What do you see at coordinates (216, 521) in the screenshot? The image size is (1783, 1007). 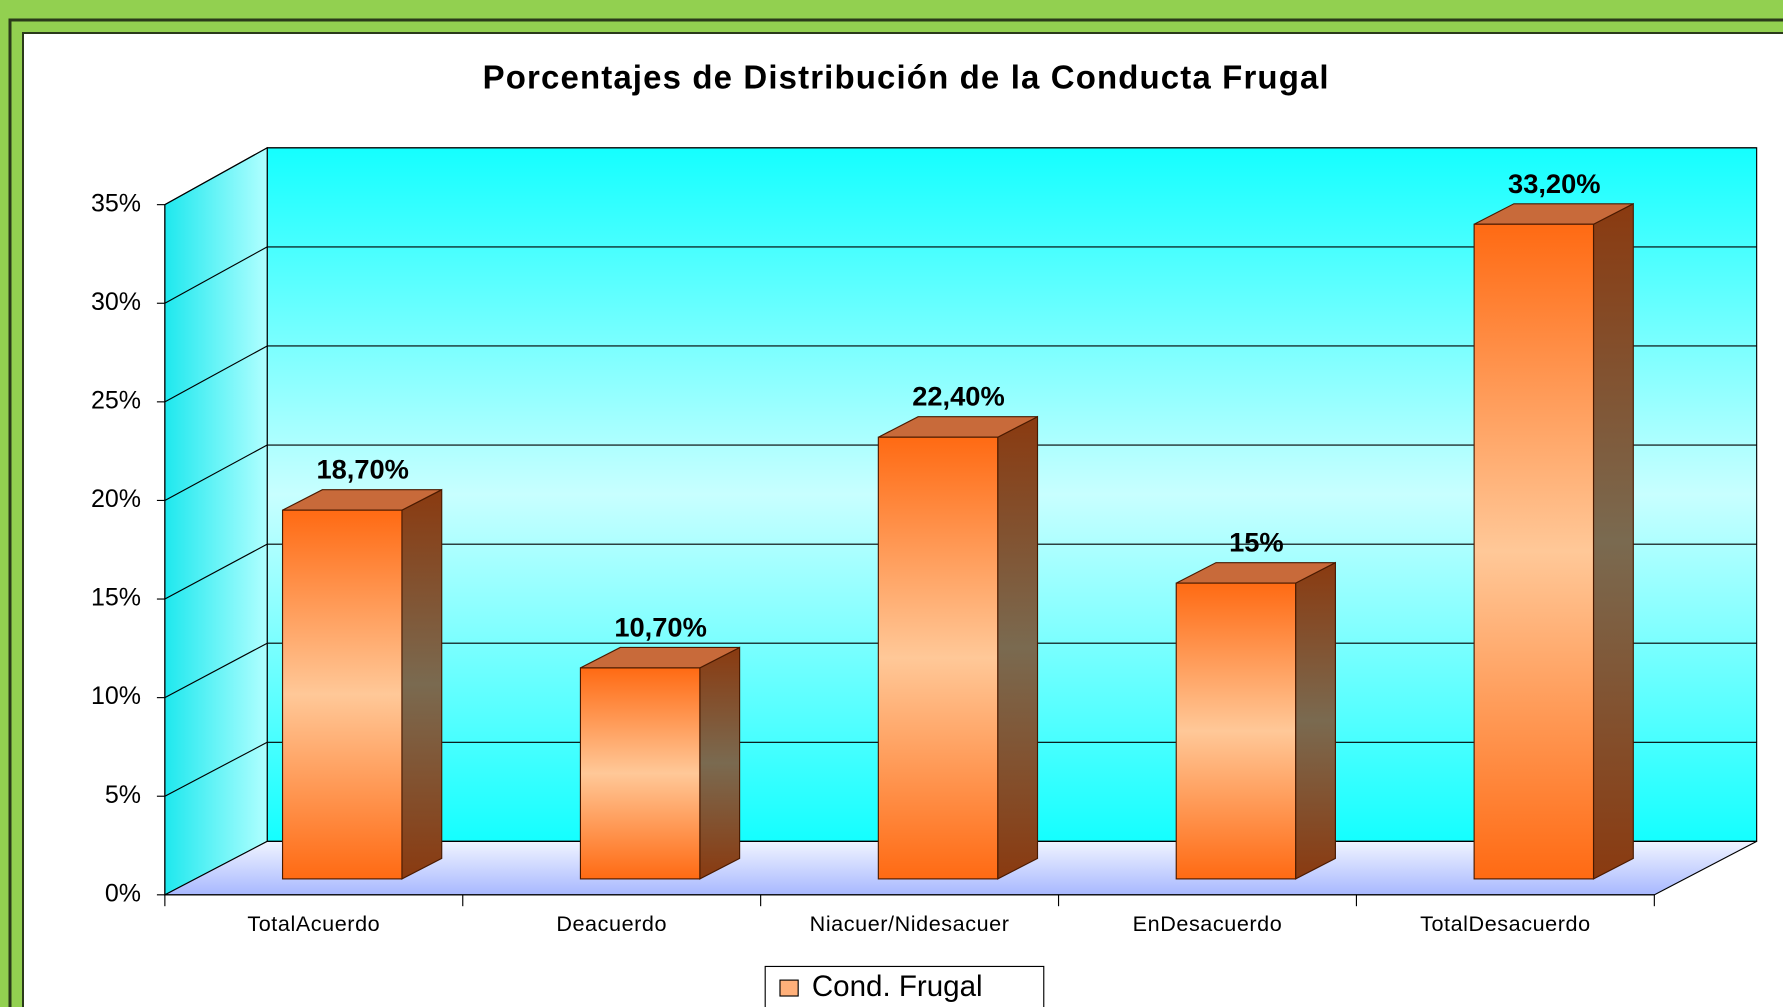 I see `side-wall` at bounding box center [216, 521].